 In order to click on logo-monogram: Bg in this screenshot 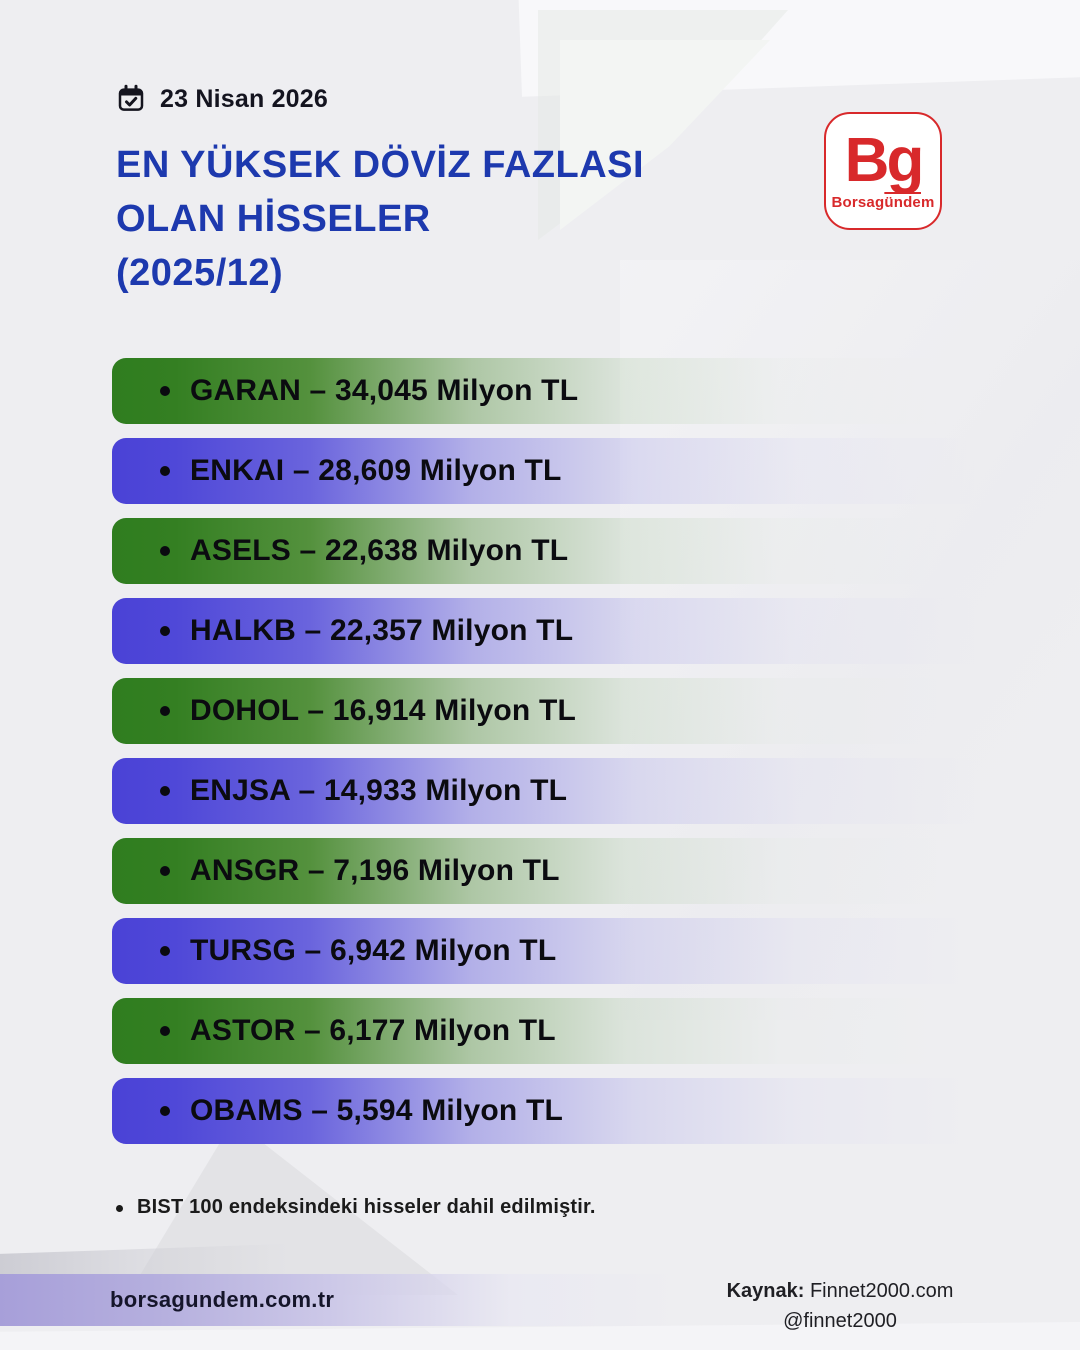, I will do `click(884, 160)`.